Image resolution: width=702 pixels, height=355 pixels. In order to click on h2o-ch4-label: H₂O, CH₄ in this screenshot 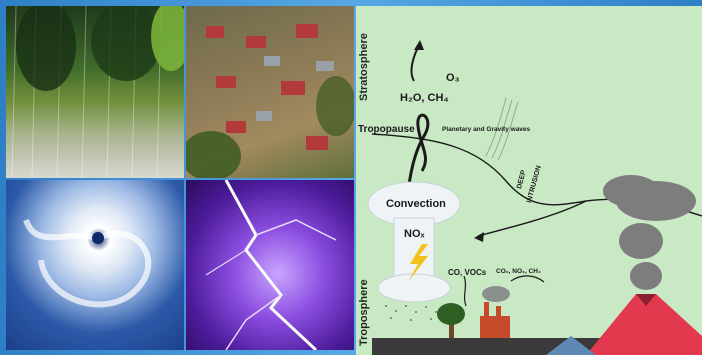, I will do `click(424, 98)`.